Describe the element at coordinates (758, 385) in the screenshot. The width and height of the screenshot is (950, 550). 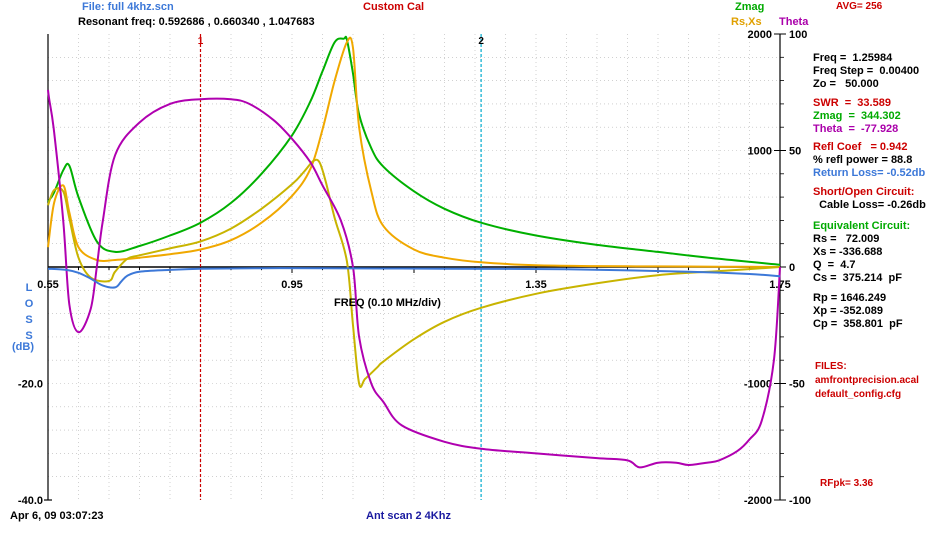
I see `z-tick-label: -1000` at that location.